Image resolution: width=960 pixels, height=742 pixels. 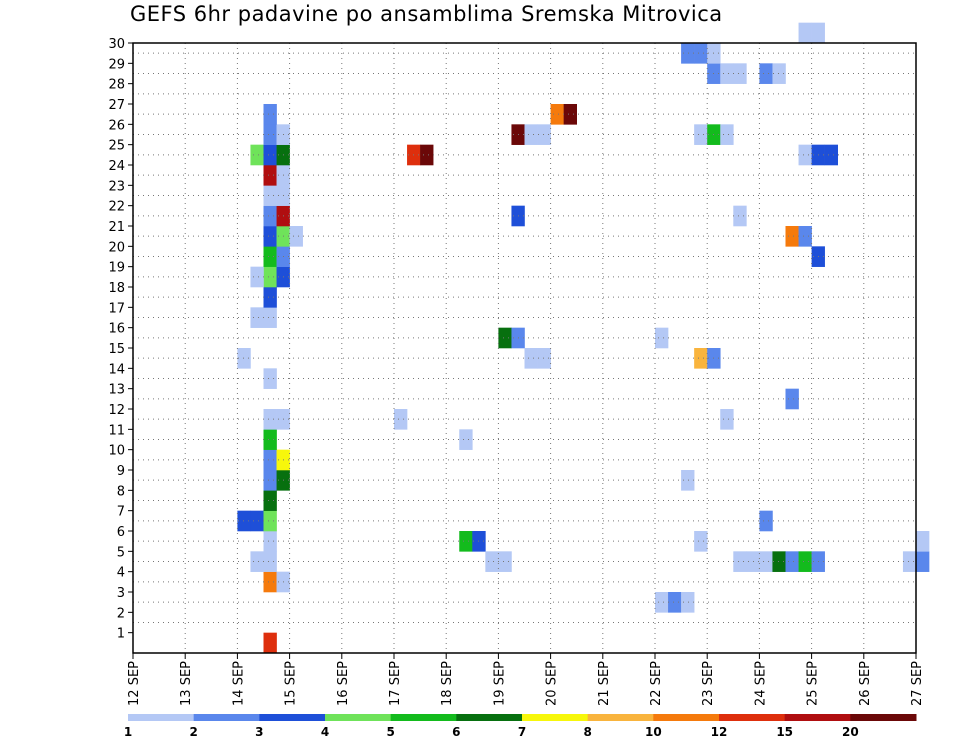 I want to click on x-tick-label: 20 SEP, so click(x=552, y=683).